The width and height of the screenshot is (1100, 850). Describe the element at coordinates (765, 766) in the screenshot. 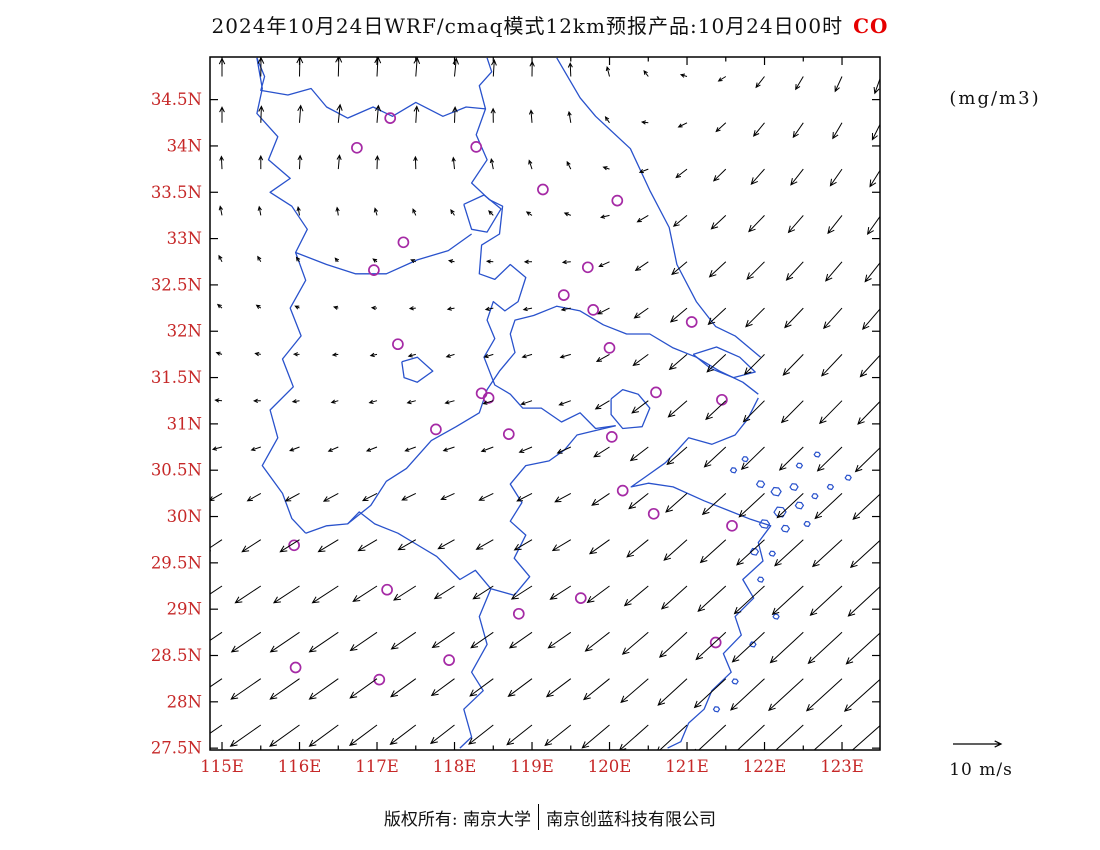

I see `x-axis-label: 122E` at that location.